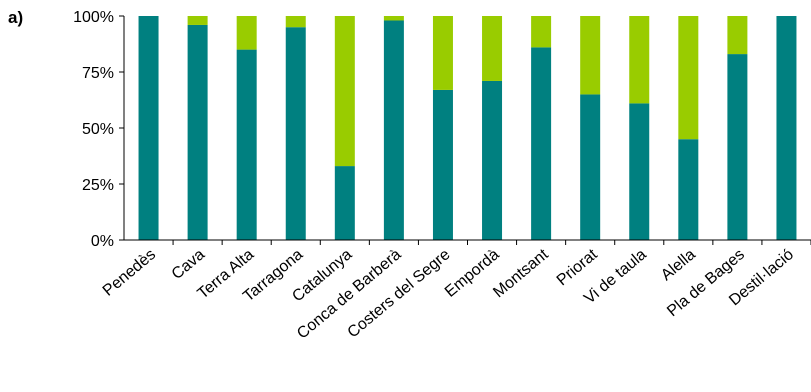  Describe the element at coordinates (129, 273) in the screenshot. I see `x-tick-label: Penedès` at that location.